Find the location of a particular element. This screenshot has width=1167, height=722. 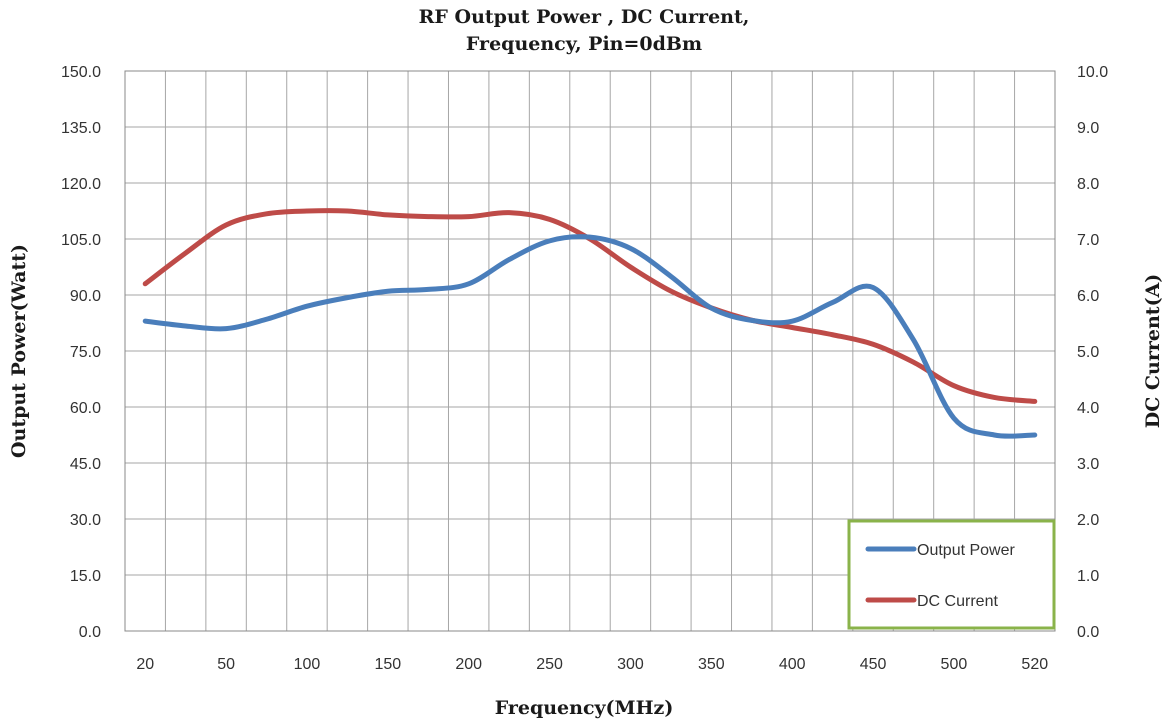

right-axis-tick-label: 1.0 is located at coordinates (1088, 576).